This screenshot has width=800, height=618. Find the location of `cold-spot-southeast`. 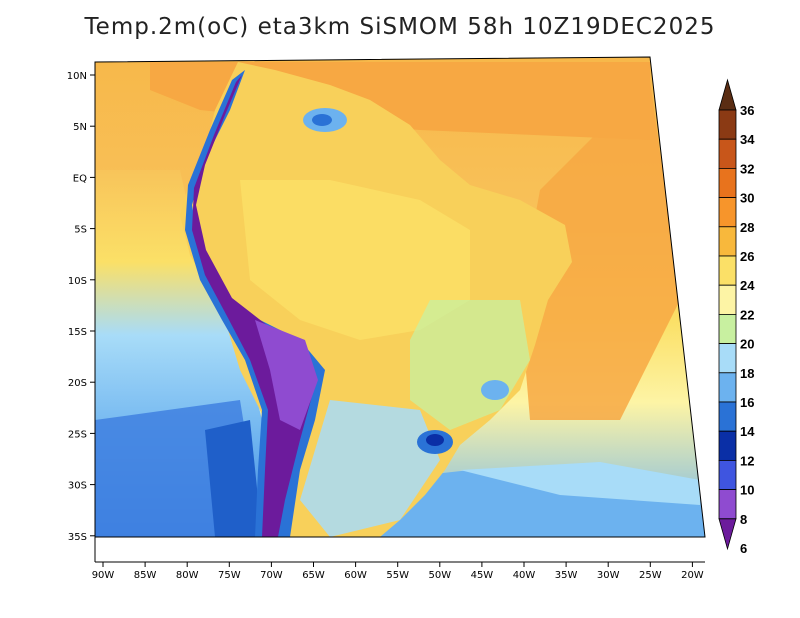

cold-spot-southeast is located at coordinates (495, 390).